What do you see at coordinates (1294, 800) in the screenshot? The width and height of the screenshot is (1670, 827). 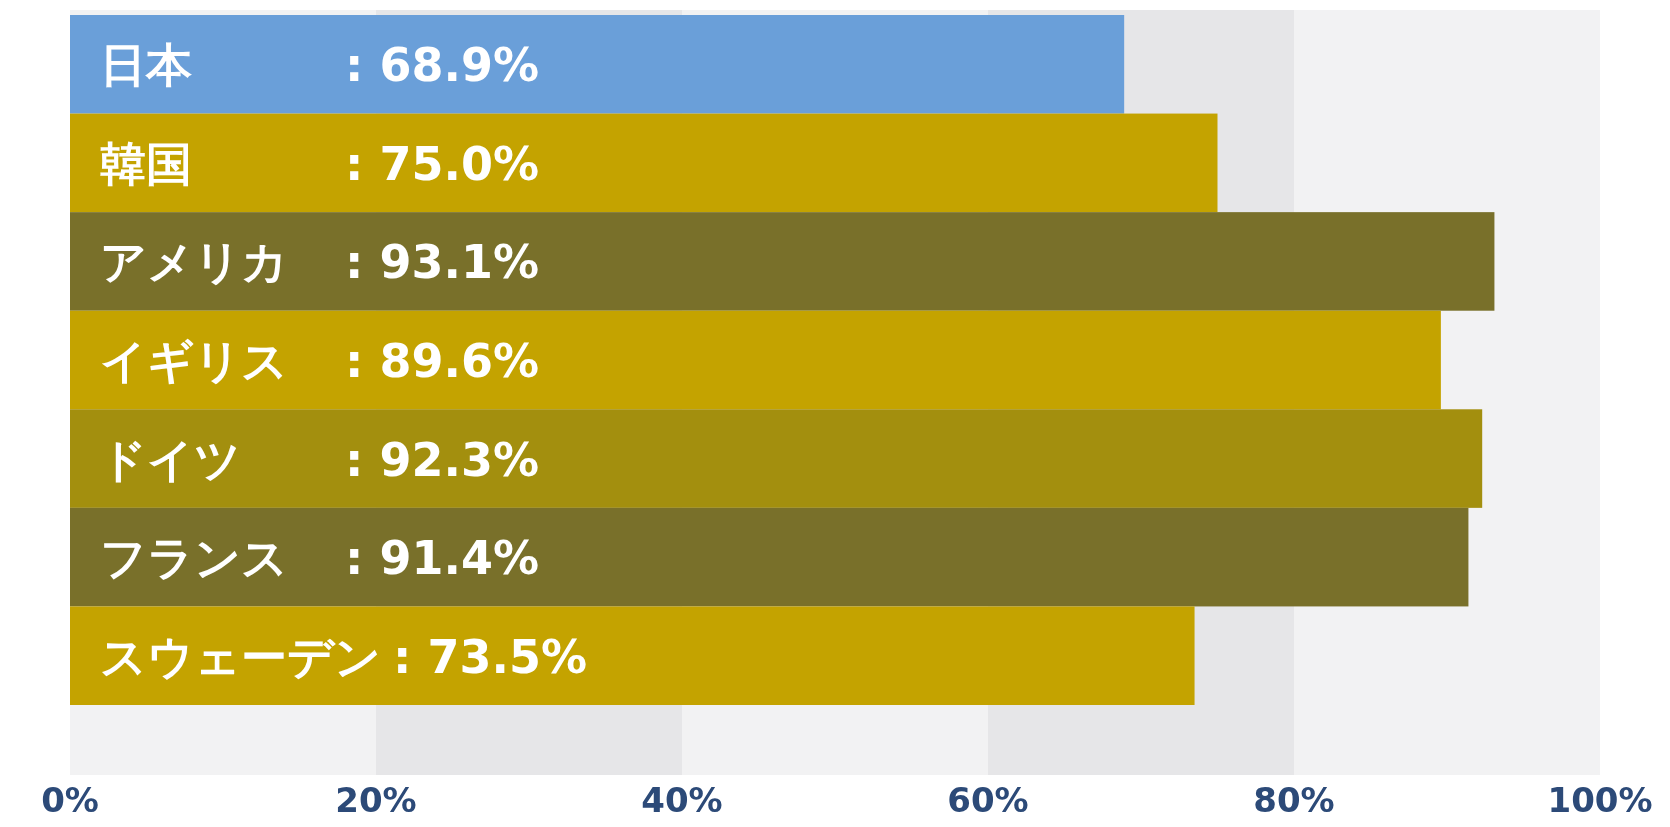 I see `x-tick-label: 80%` at bounding box center [1294, 800].